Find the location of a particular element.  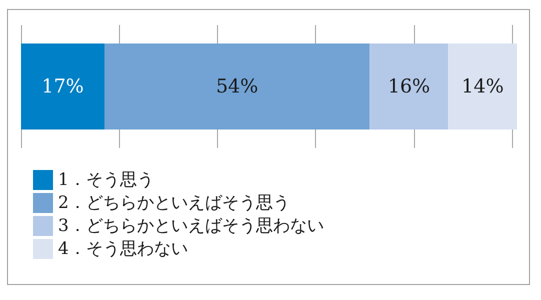

legend-label: 3．どちらかといえばそう思わない is located at coordinates (191, 226).